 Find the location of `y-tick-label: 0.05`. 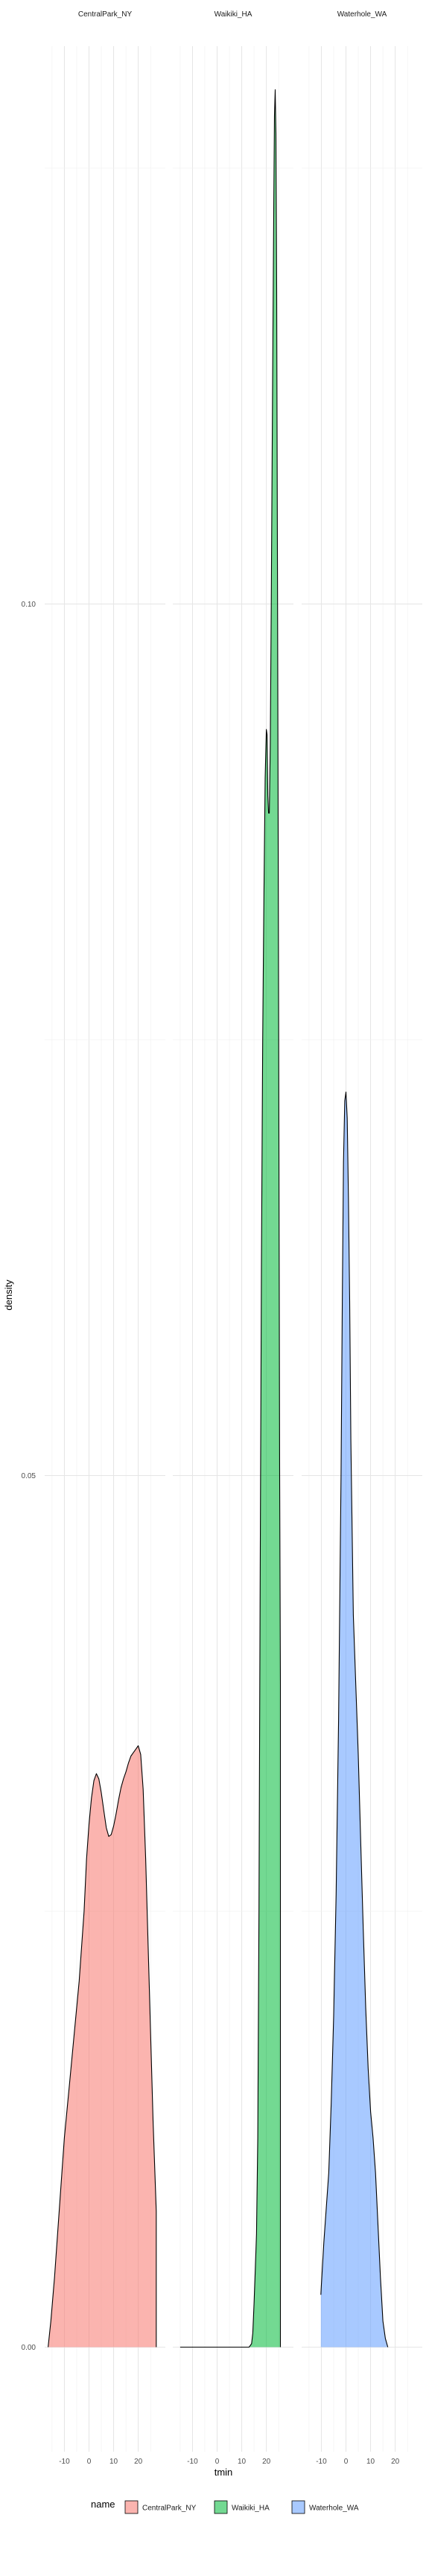

y-tick-label: 0.05 is located at coordinates (29, 1476).